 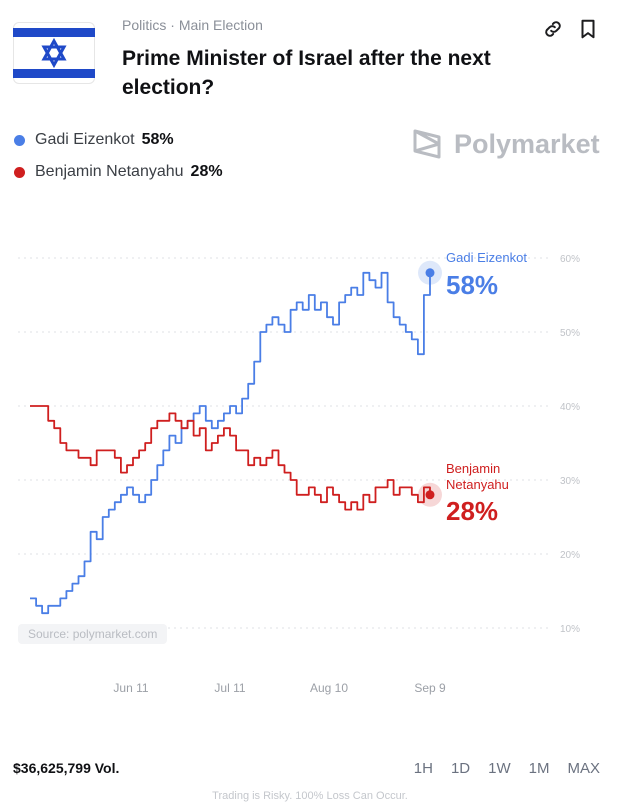 I want to click on x-tick-label: Jul 11, so click(x=229, y=688).